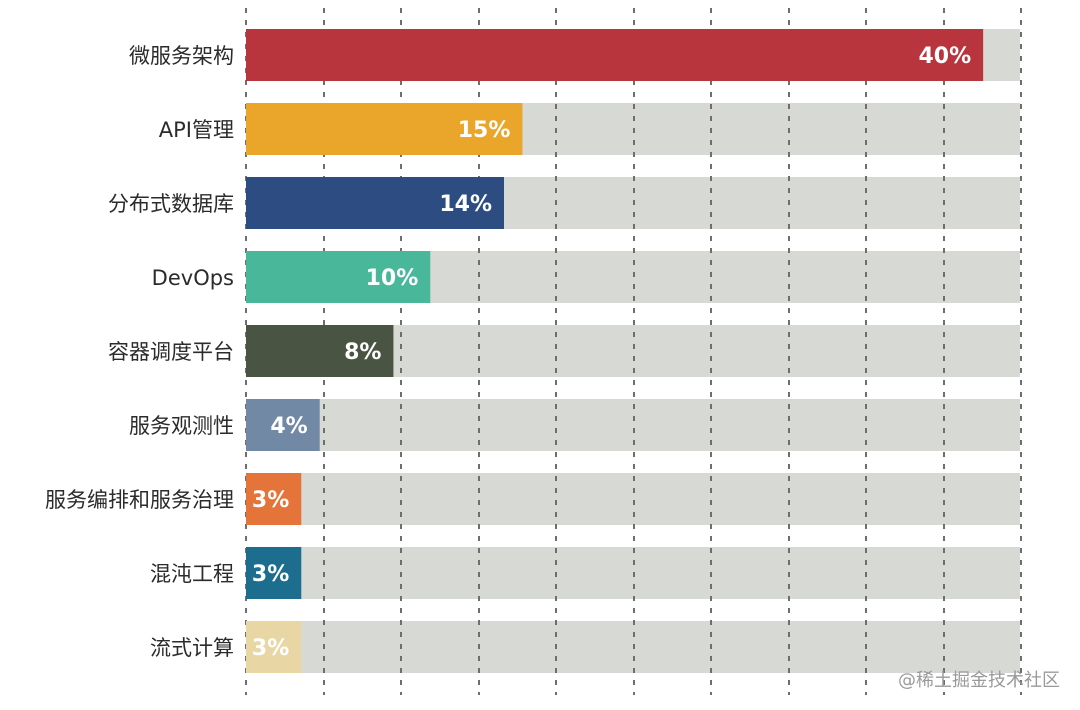 This screenshot has height=710, width=1080. I want to click on category-label: 服务观测性, so click(181, 426).